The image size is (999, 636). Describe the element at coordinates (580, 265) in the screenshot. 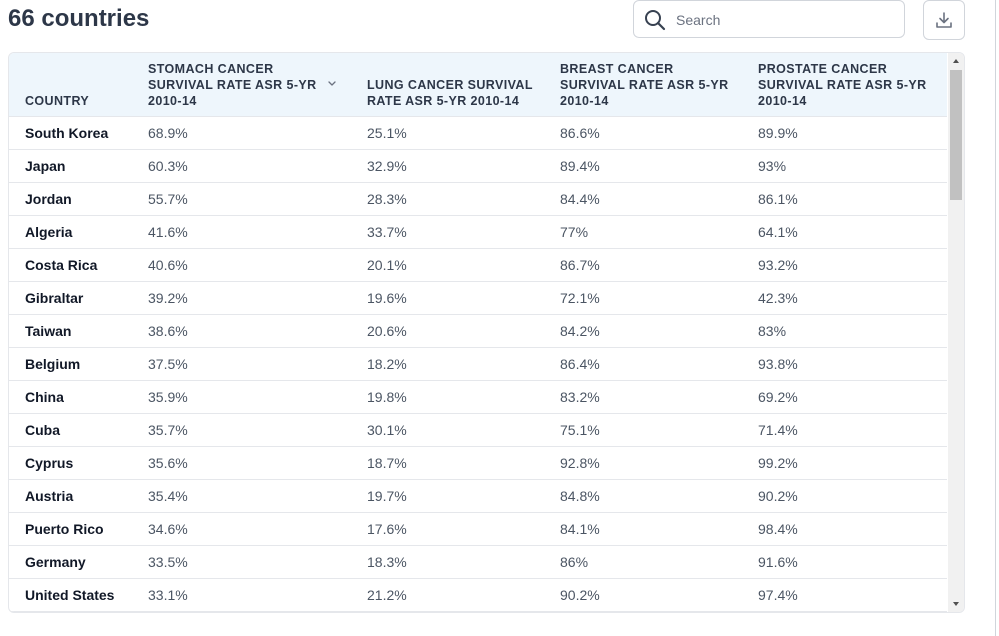

I see `breast-cell: 86.7%` at that location.